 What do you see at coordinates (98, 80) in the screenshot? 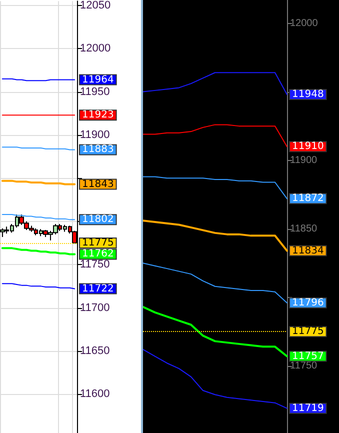
I see `data-label: 11964` at bounding box center [98, 80].